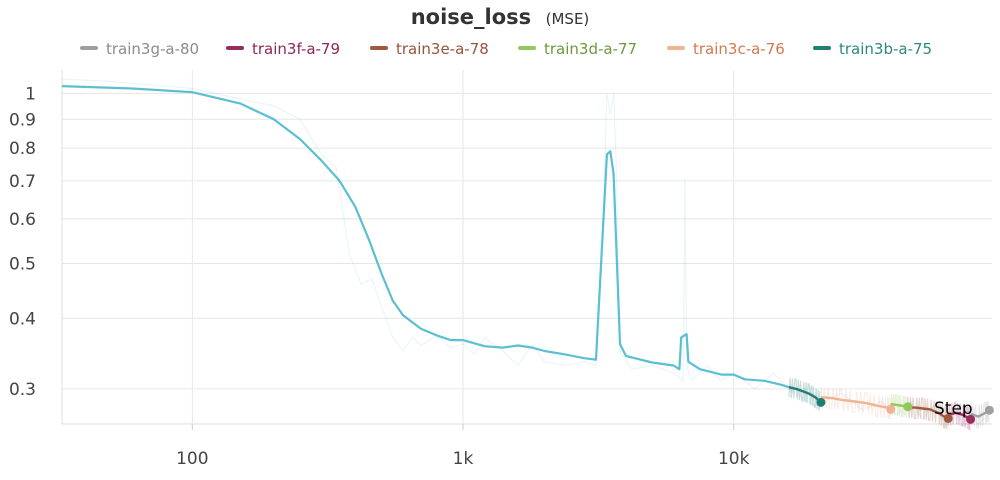 This screenshot has width=1000, height=480. What do you see at coordinates (22, 220) in the screenshot?
I see `y-tick-label: 0.6` at bounding box center [22, 220].